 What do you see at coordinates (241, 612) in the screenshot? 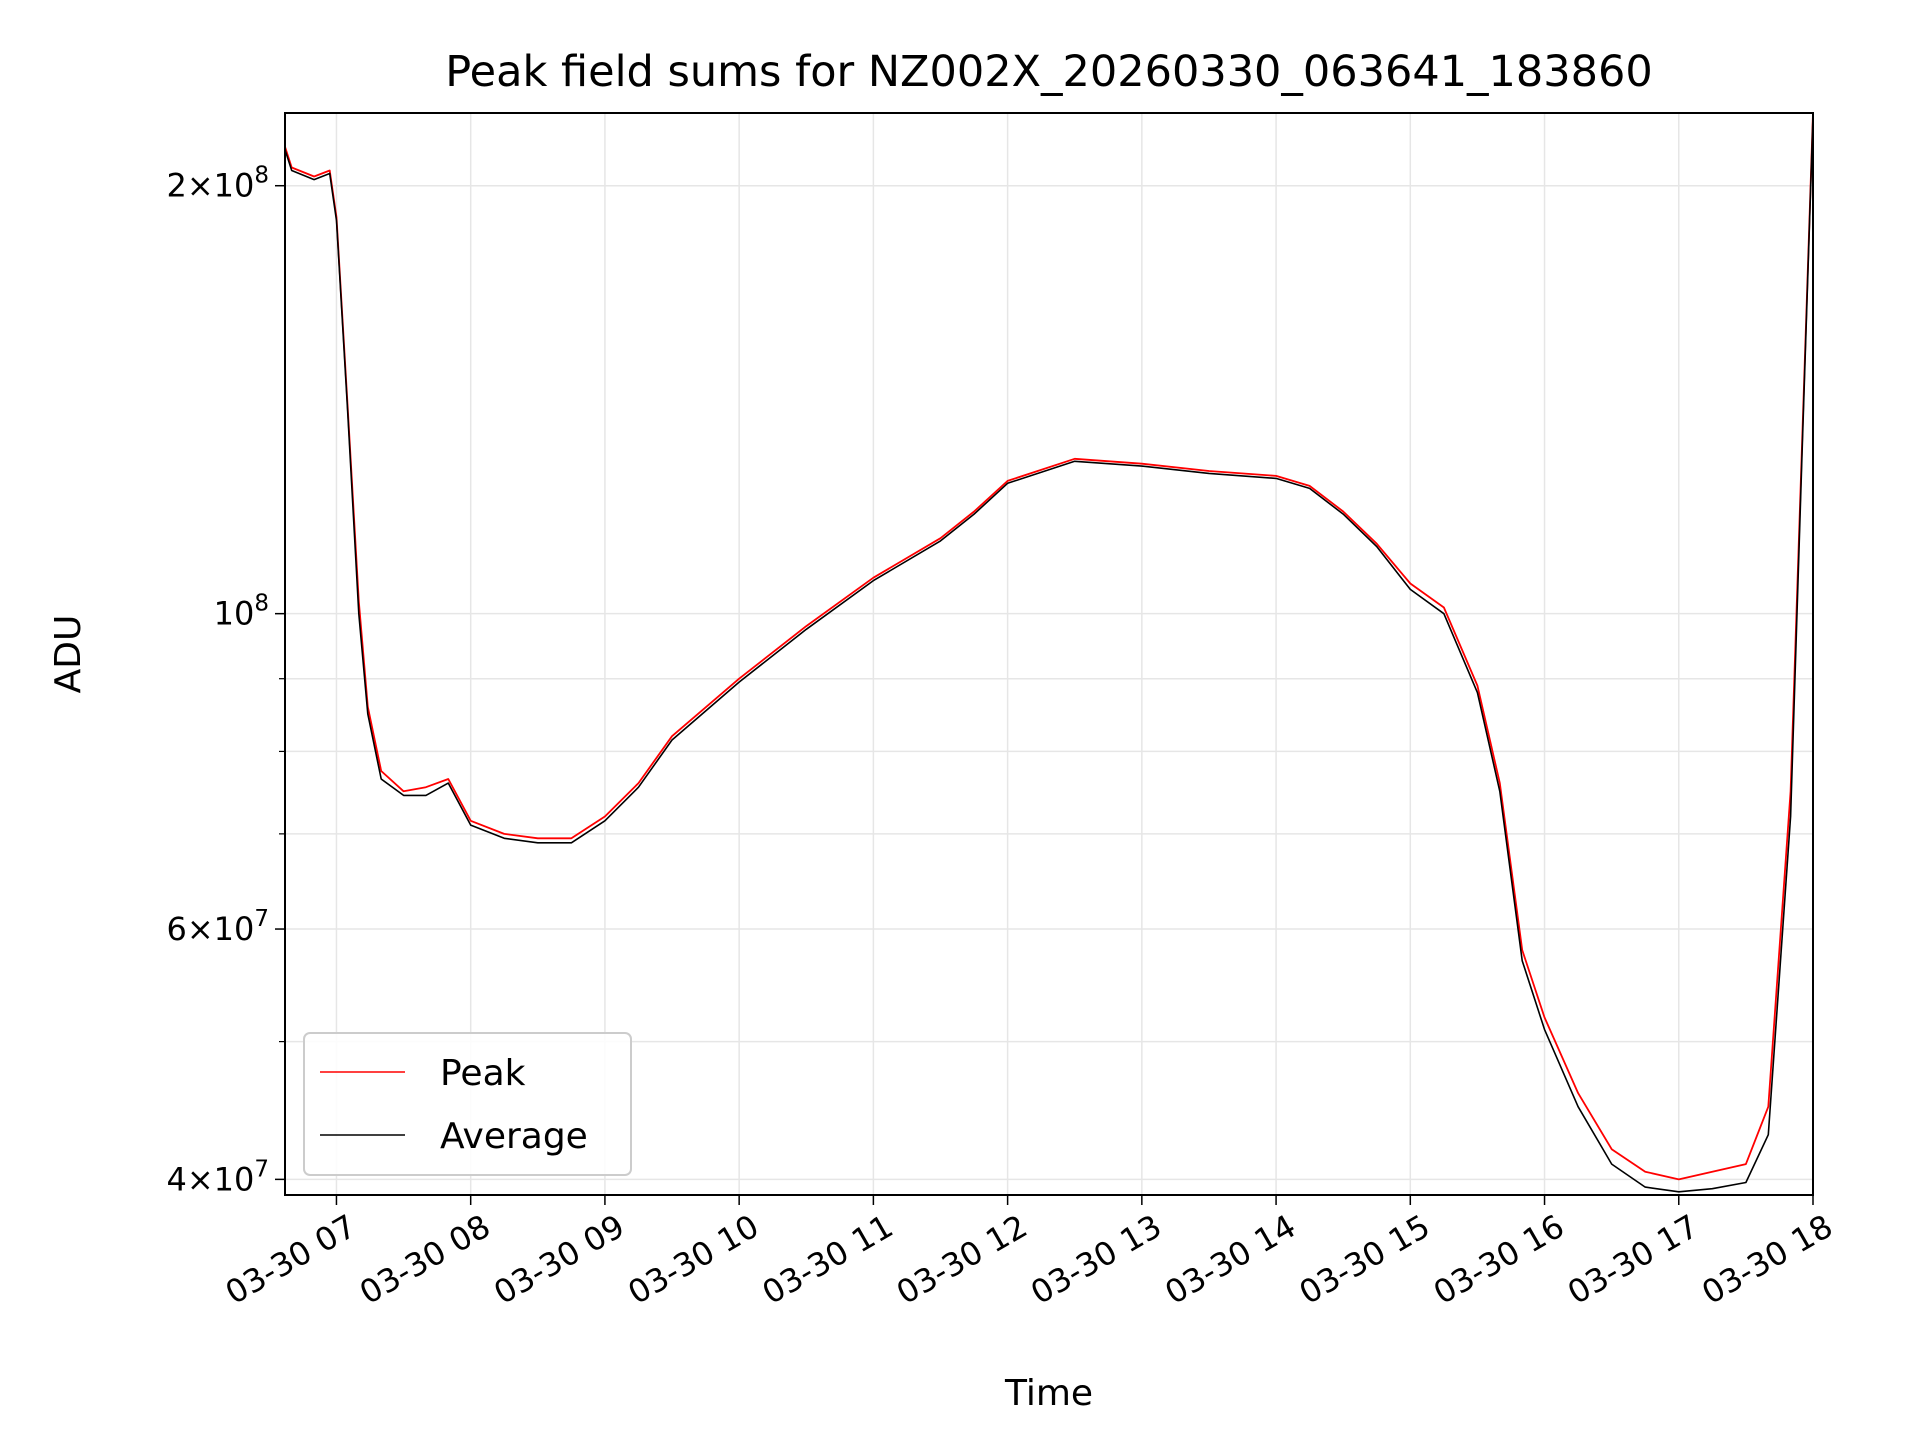
I see `y-tick-label: 108` at bounding box center [241, 612].